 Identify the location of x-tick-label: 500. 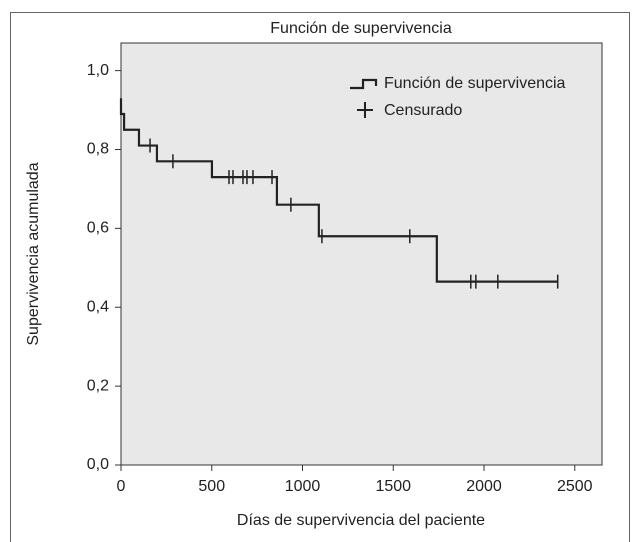
(211, 486).